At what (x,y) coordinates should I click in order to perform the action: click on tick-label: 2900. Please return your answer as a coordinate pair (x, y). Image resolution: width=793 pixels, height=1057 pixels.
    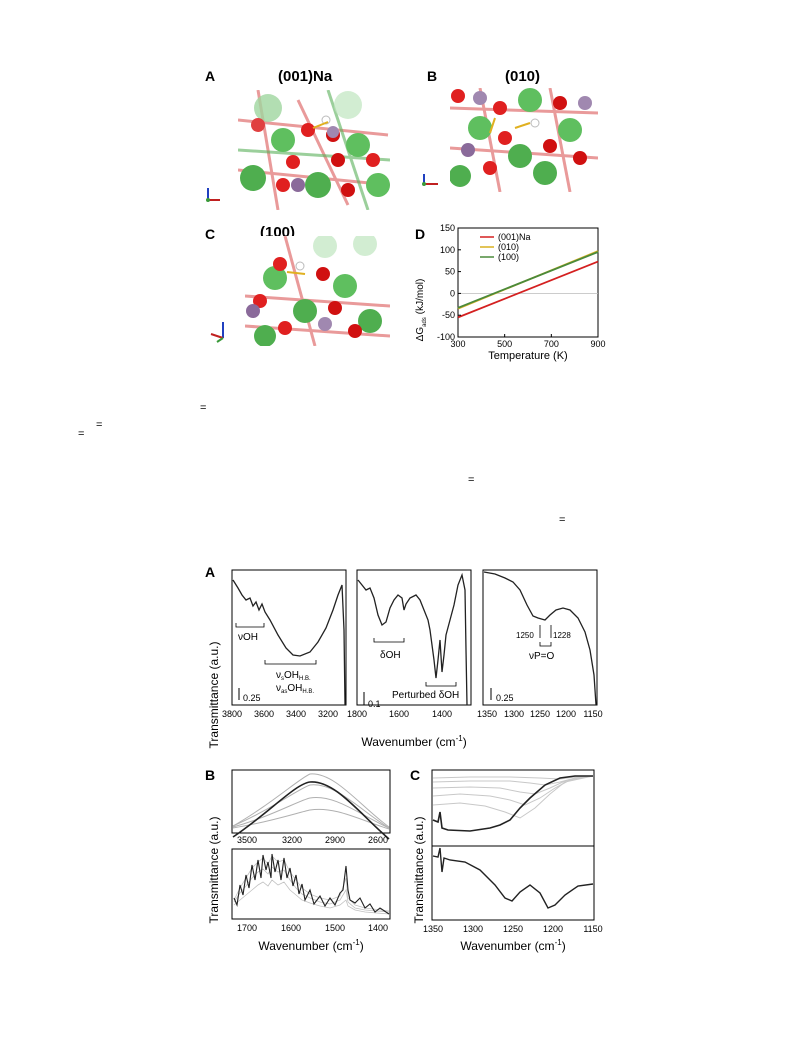
    Looking at the image, I should click on (335, 840).